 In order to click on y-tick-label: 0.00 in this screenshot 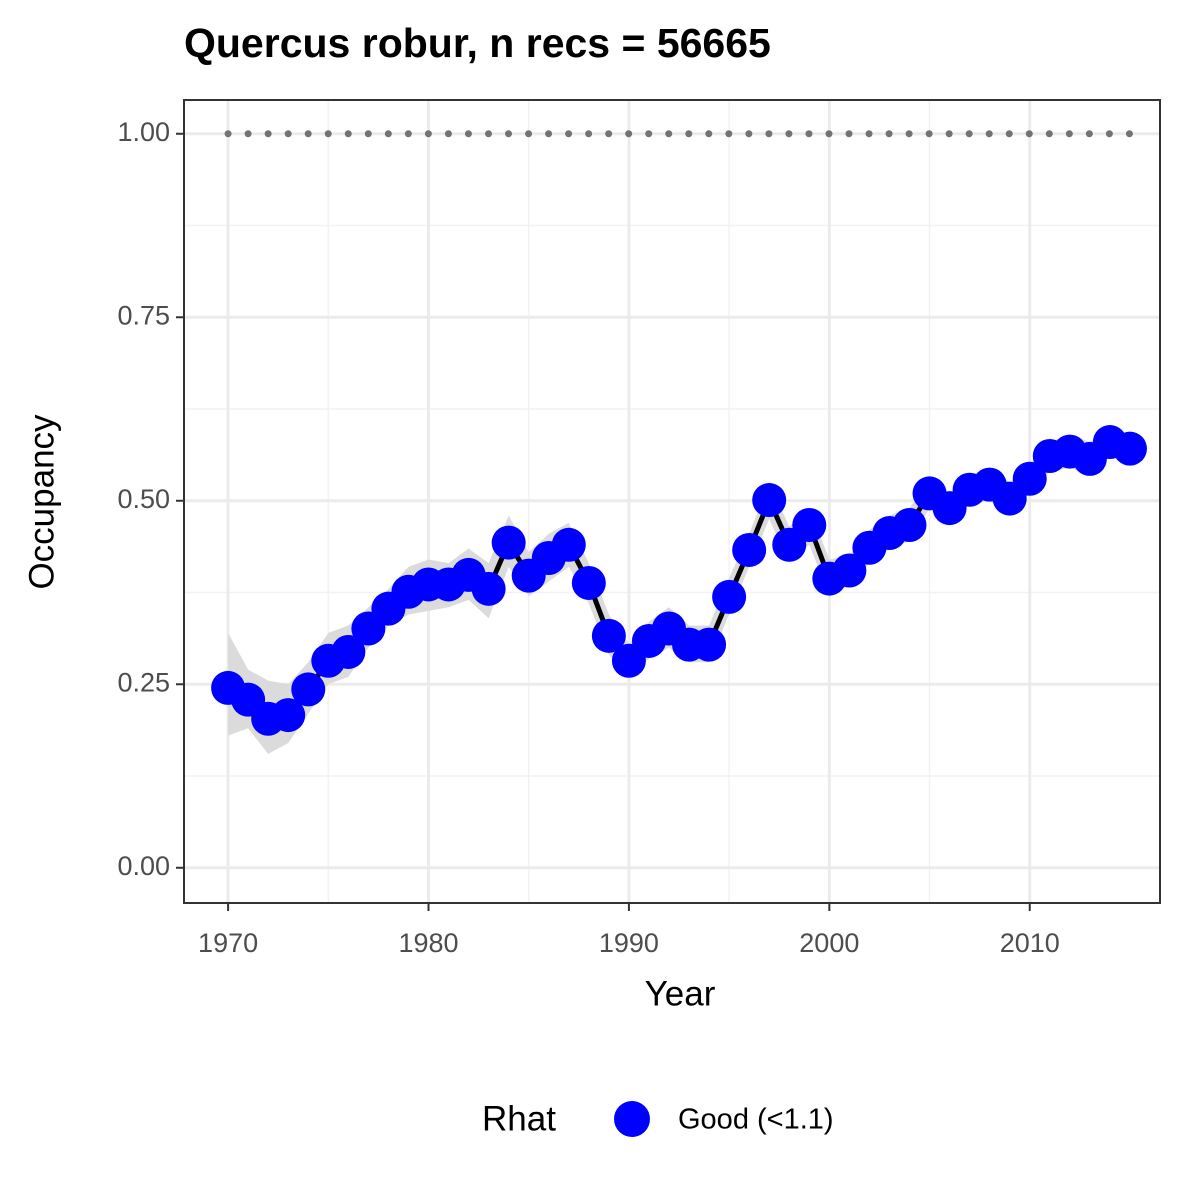, I will do `click(143, 866)`.